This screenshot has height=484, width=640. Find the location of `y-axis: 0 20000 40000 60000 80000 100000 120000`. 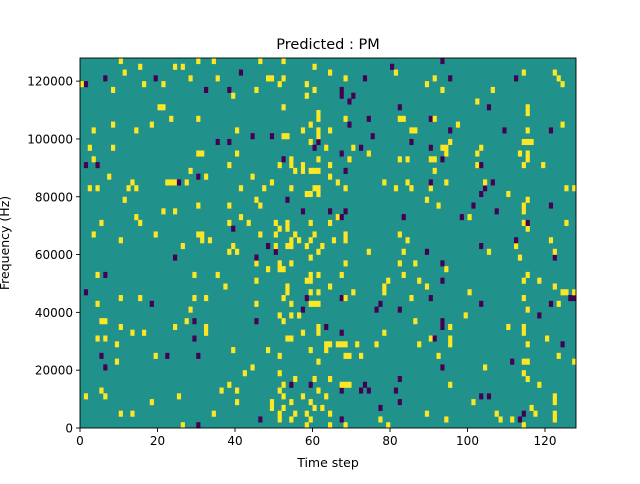

y-axis: 0 20000 40000 60000 80000 100000 120000 is located at coordinates (53, 255).